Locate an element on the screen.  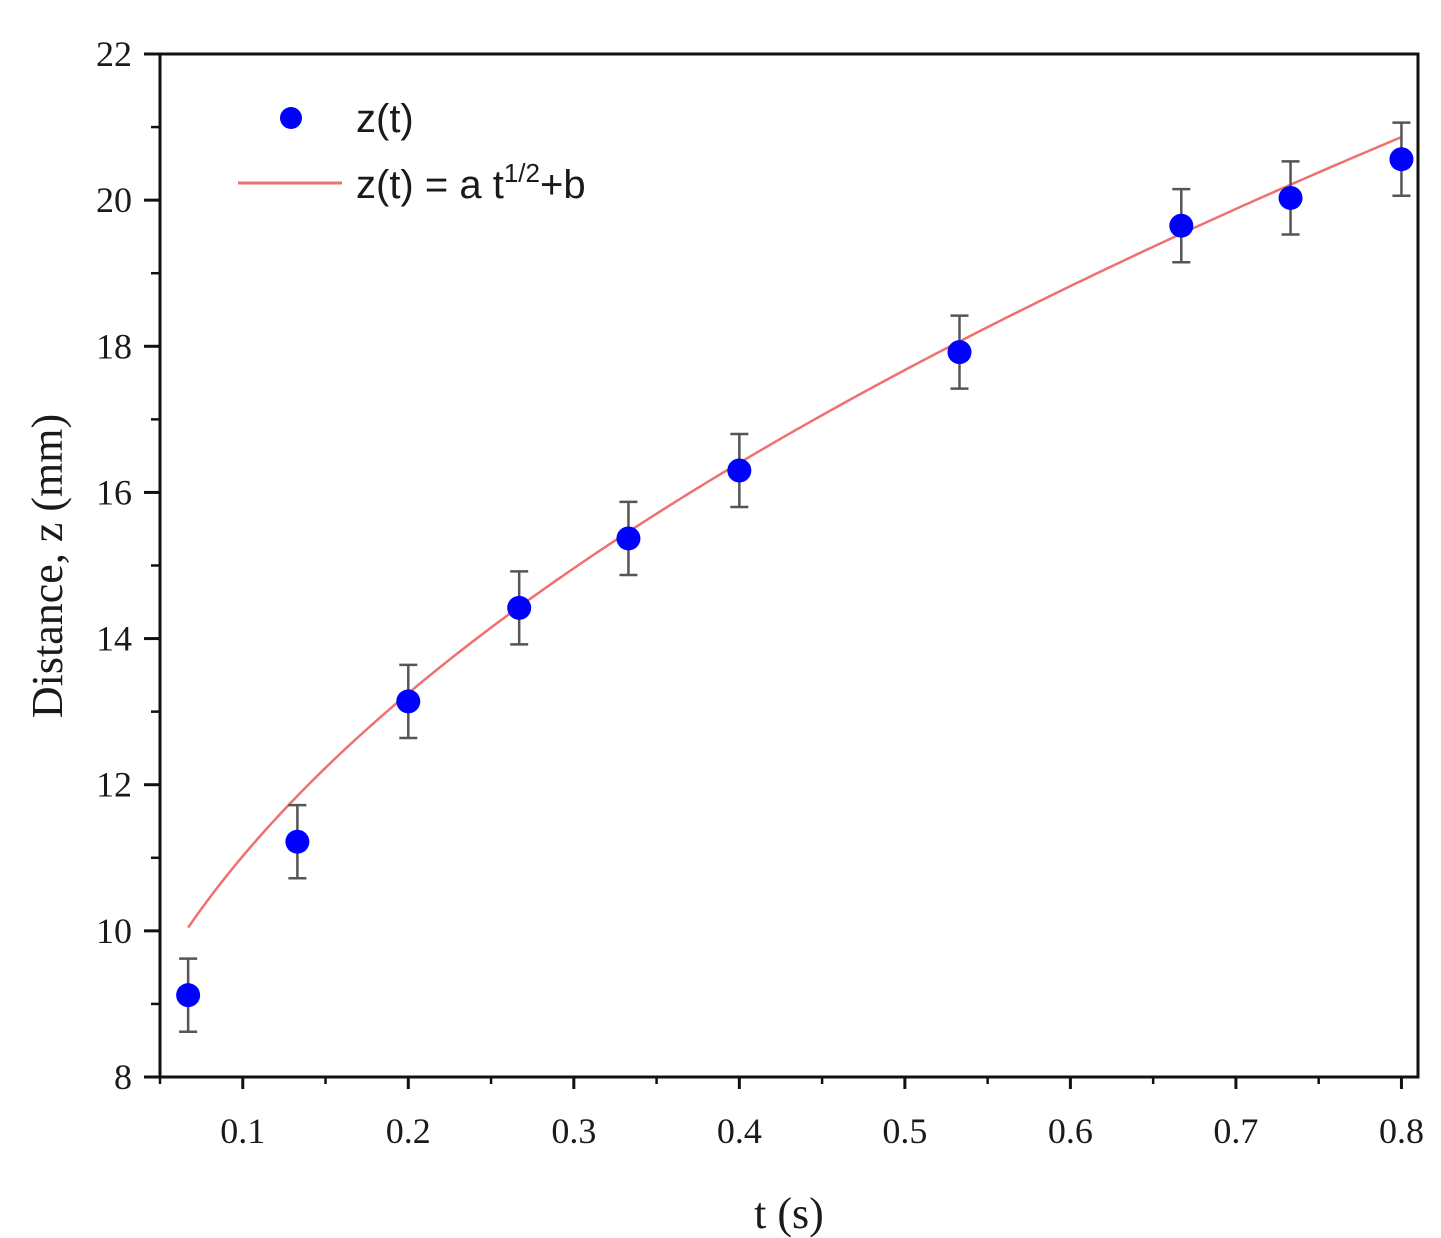
x-axis-title: t (s) is located at coordinates (789, 1213).